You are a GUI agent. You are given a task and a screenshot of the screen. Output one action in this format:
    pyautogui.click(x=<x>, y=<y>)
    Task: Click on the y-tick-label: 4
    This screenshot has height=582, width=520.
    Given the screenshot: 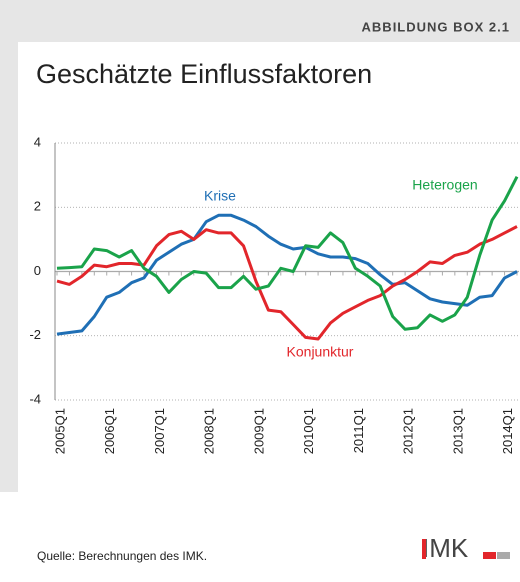 What is the action you would take?
    pyautogui.click(x=37, y=141)
    